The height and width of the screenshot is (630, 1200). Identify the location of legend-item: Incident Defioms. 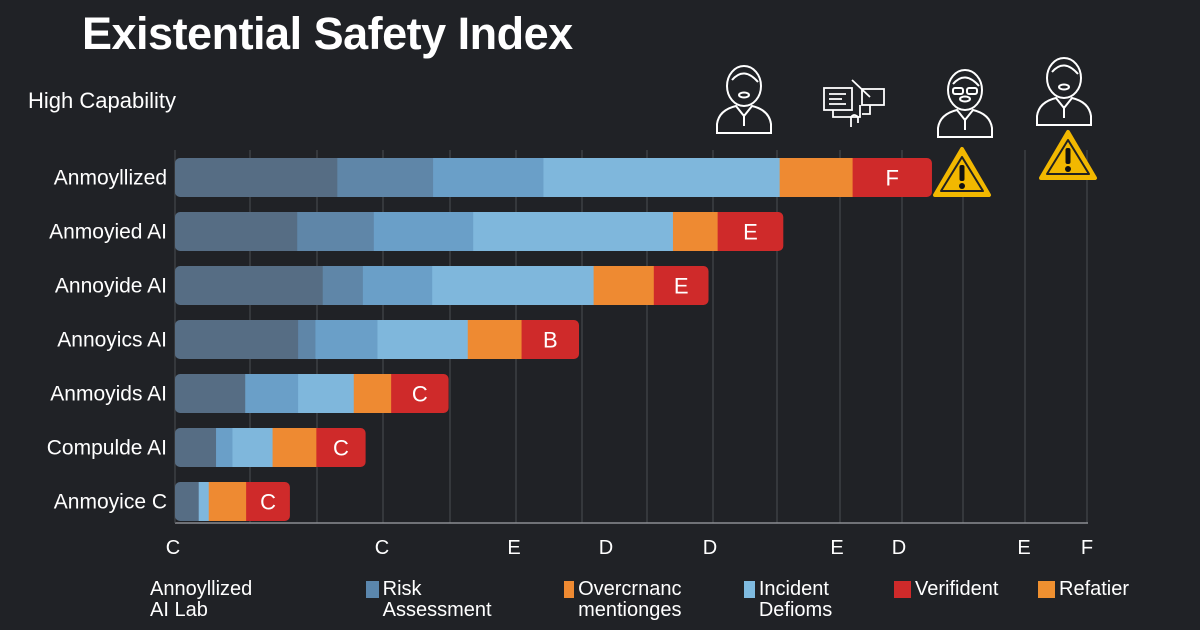
(799, 600).